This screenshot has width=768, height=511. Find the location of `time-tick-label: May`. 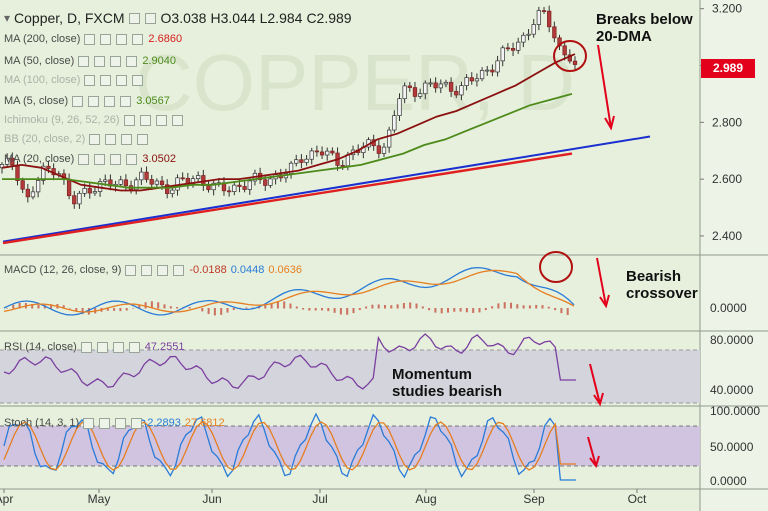

time-tick-label: May is located at coordinates (99, 499).